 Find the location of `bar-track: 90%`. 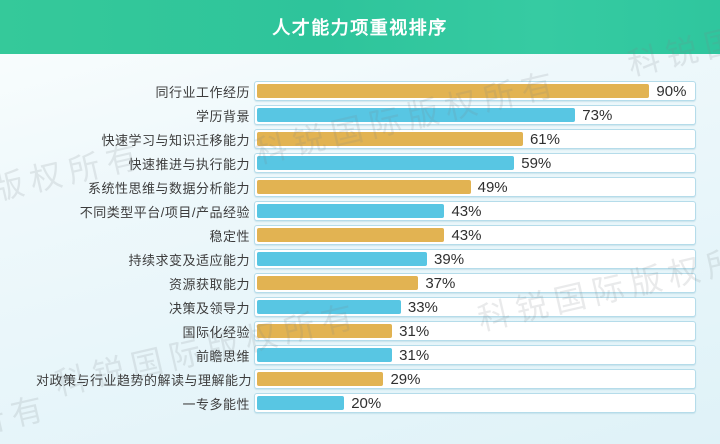

bar-track: 90% is located at coordinates (475, 91).